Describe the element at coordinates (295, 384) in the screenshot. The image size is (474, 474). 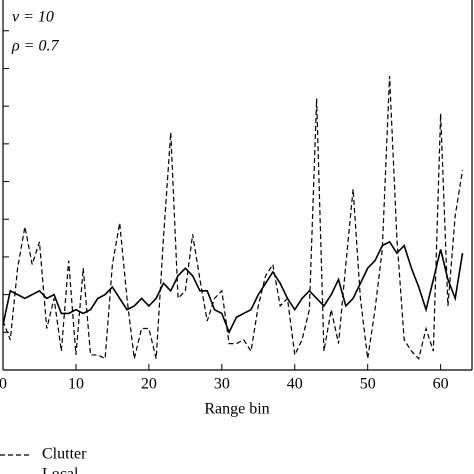
I see `x-tick-label: 40` at that location.